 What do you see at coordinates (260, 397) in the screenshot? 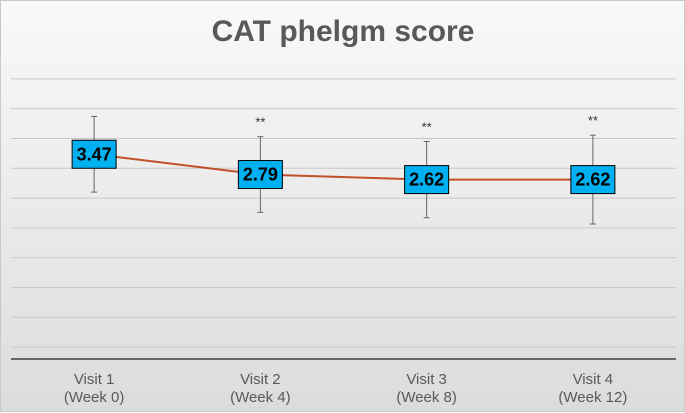
I see `x-tick-label-line: (Week 4)` at bounding box center [260, 397].